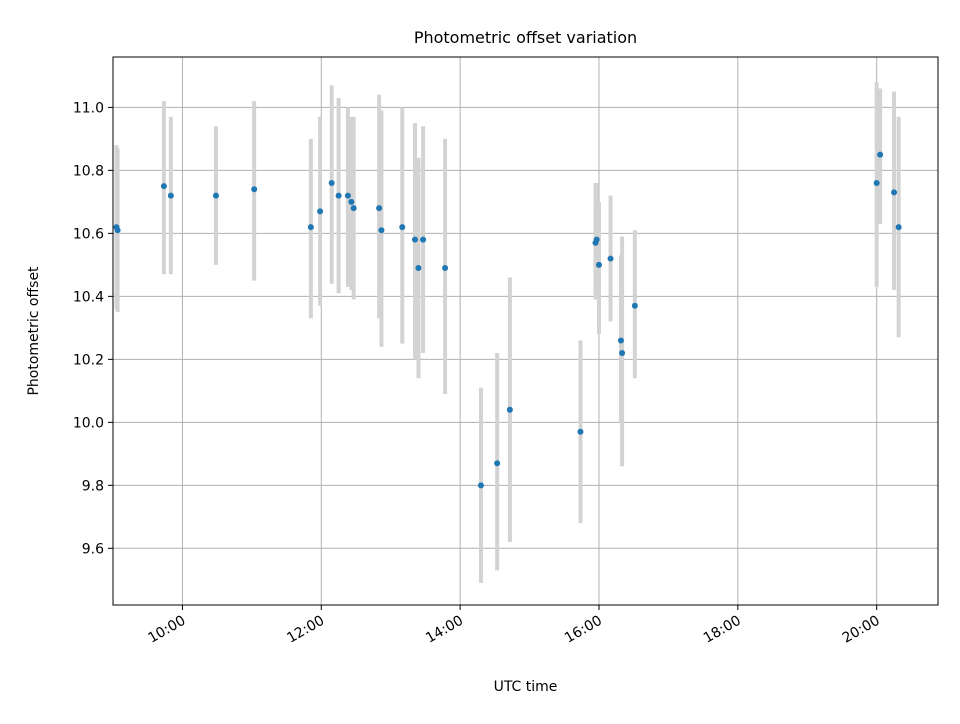  I want to click on y-axis: 9.6 9.8 10.0 10.2 10.4 10.6 10.8 11.0, so click(93, 328).